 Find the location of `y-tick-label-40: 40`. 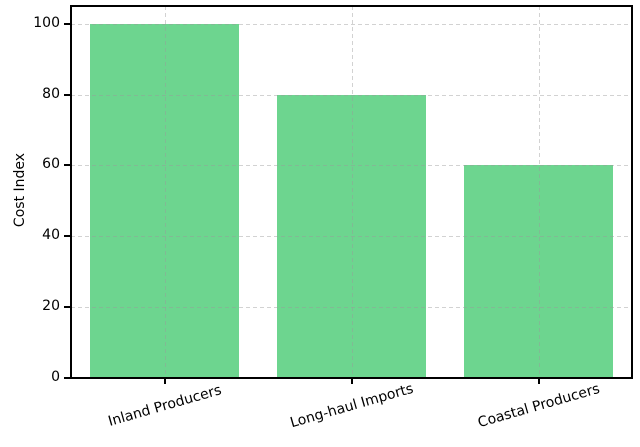

y-tick-label-40: 40 is located at coordinates (51, 235).